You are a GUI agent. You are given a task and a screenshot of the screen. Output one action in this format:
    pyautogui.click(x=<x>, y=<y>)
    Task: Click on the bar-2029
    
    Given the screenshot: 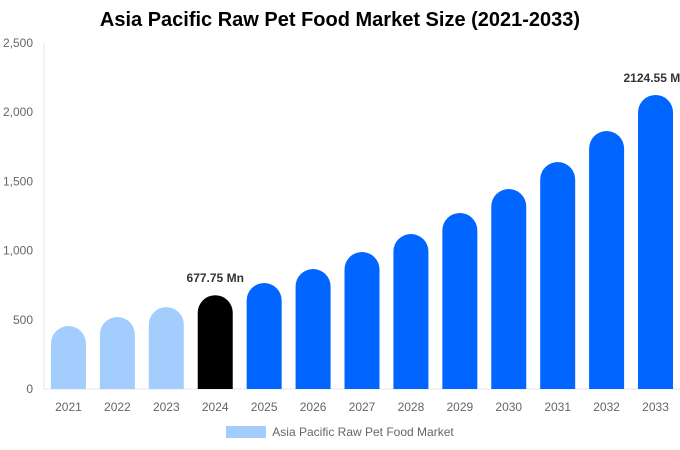 What is the action you would take?
    pyautogui.click(x=460, y=300)
    